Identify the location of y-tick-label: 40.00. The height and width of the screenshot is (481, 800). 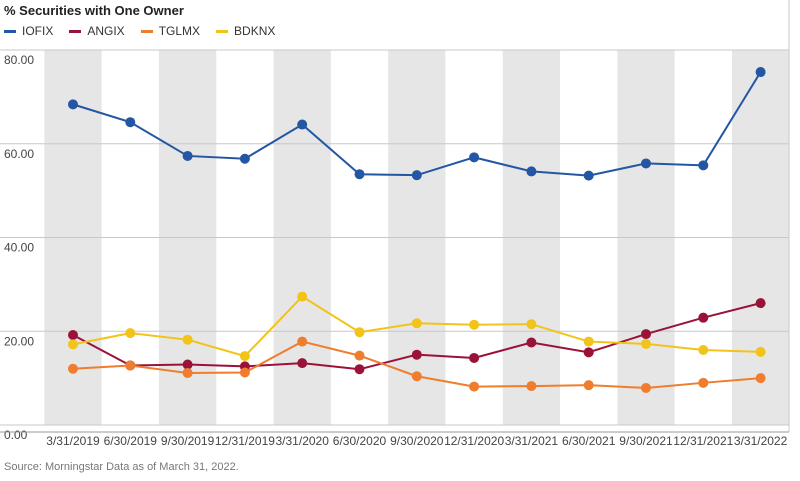
(19, 248).